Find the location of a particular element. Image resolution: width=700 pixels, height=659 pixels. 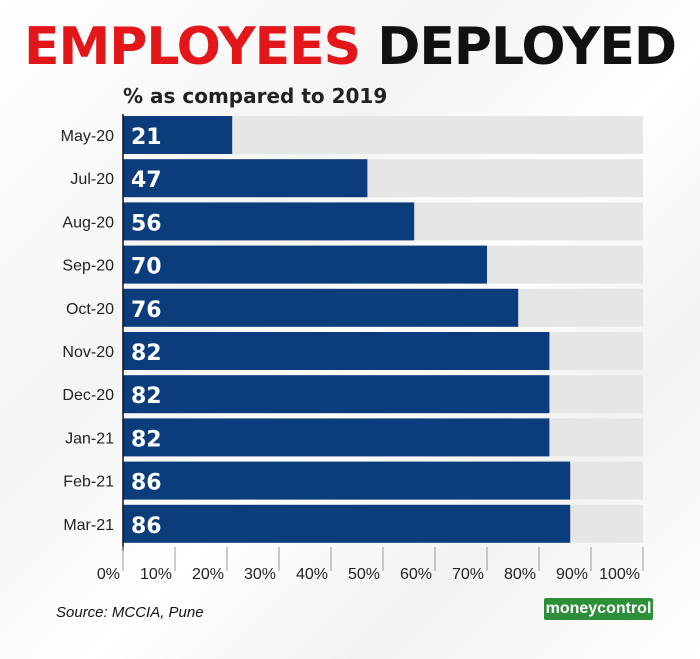

chart-subtitle: % as compared to 2019 is located at coordinates (255, 96).